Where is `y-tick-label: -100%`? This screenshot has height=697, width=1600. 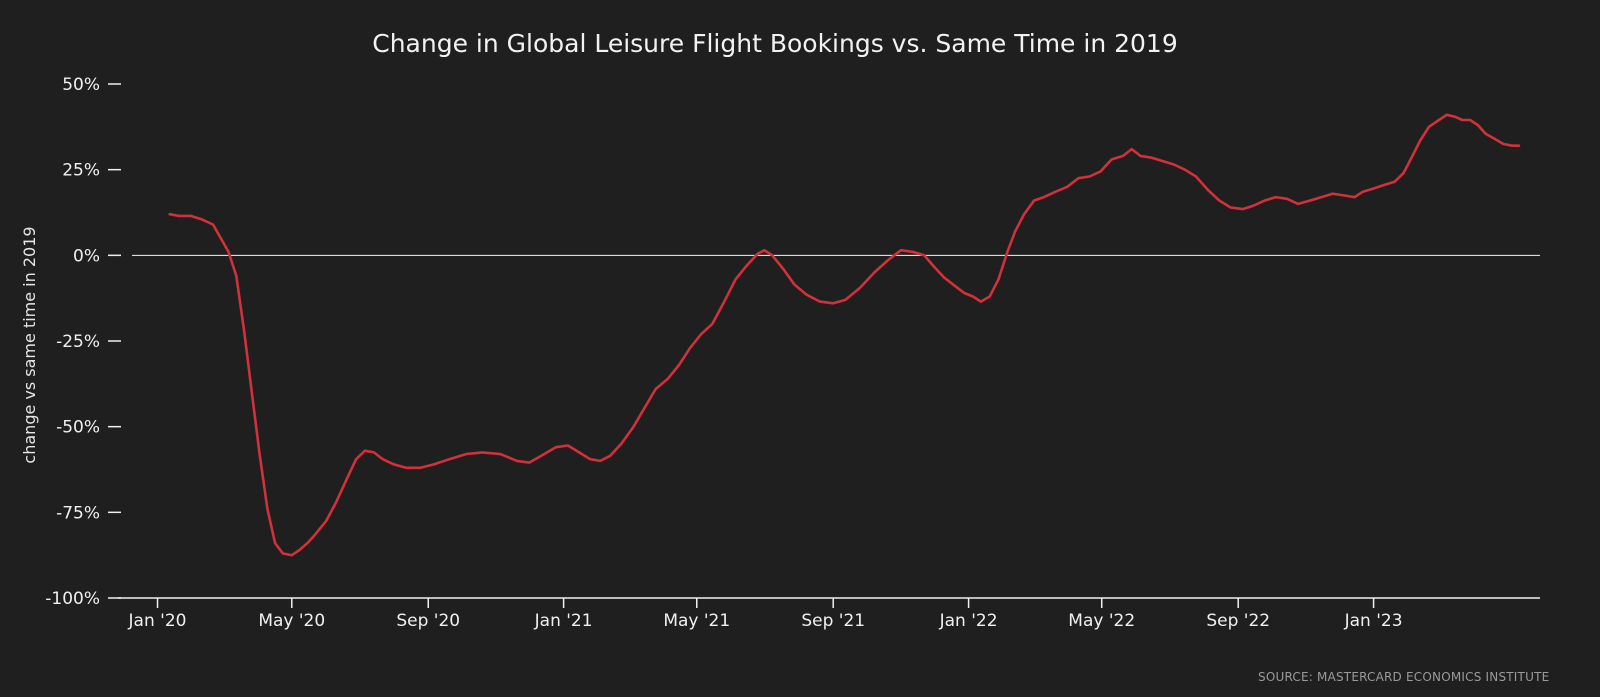
y-tick-label: -100% is located at coordinates (72, 599).